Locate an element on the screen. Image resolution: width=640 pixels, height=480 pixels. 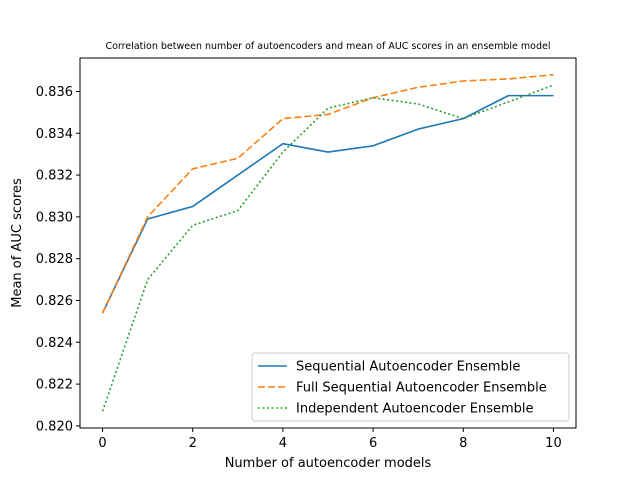
x-tick-label: 0 is located at coordinates (102, 443).